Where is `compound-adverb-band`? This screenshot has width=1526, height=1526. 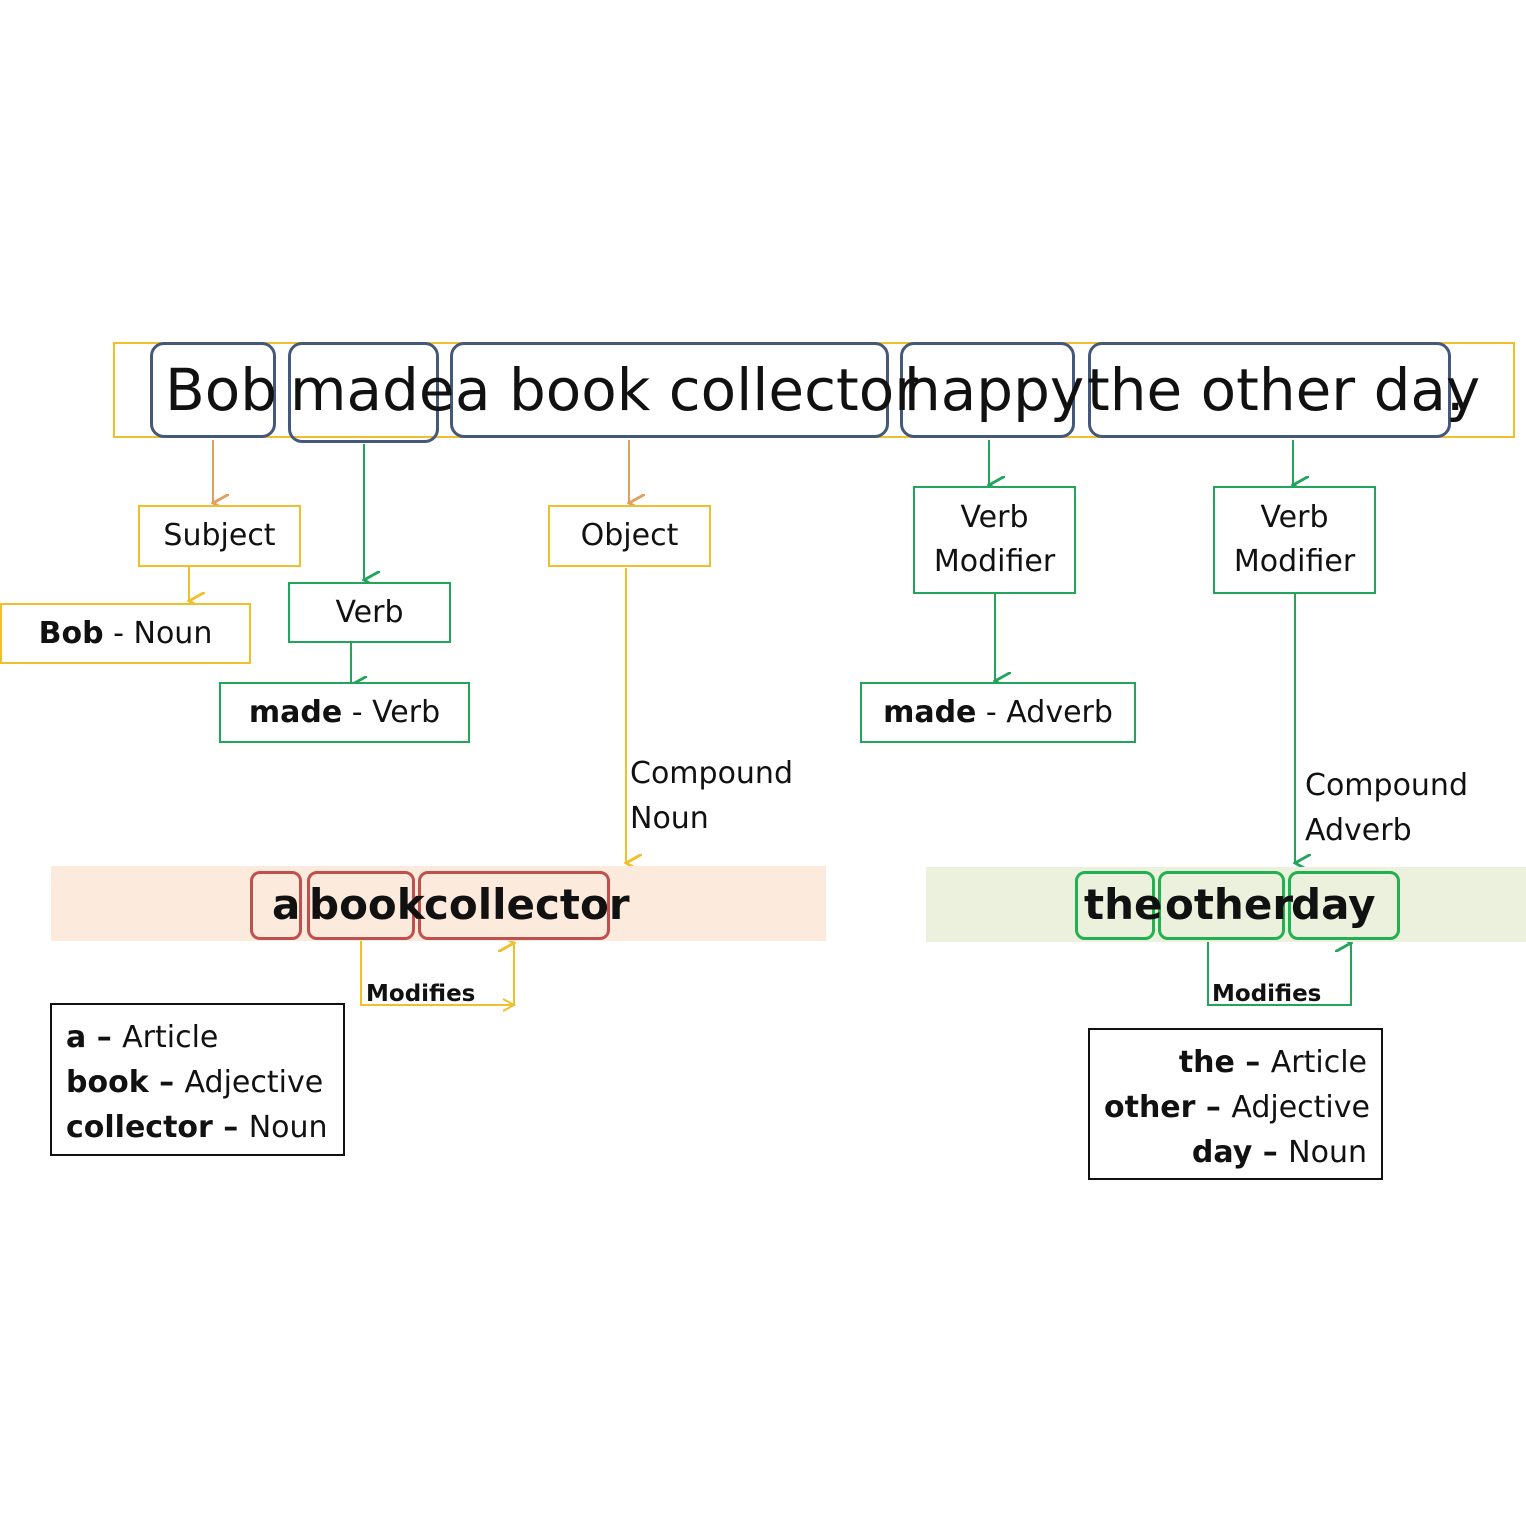
compound-adverb-band is located at coordinates (1226, 904).